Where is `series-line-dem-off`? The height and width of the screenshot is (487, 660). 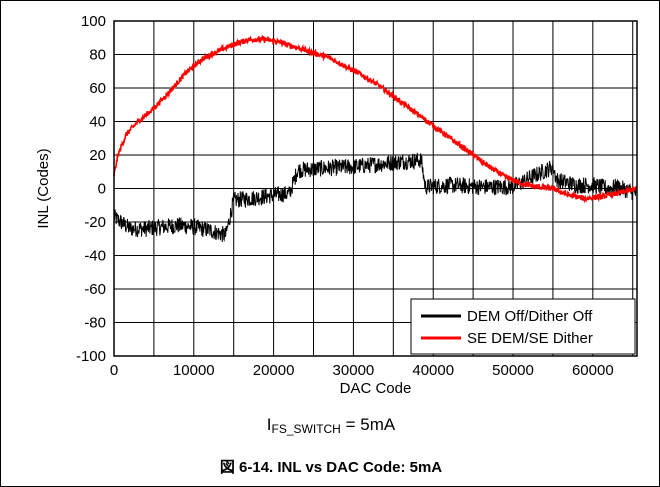
series-line-dem-off is located at coordinates (375, 197).